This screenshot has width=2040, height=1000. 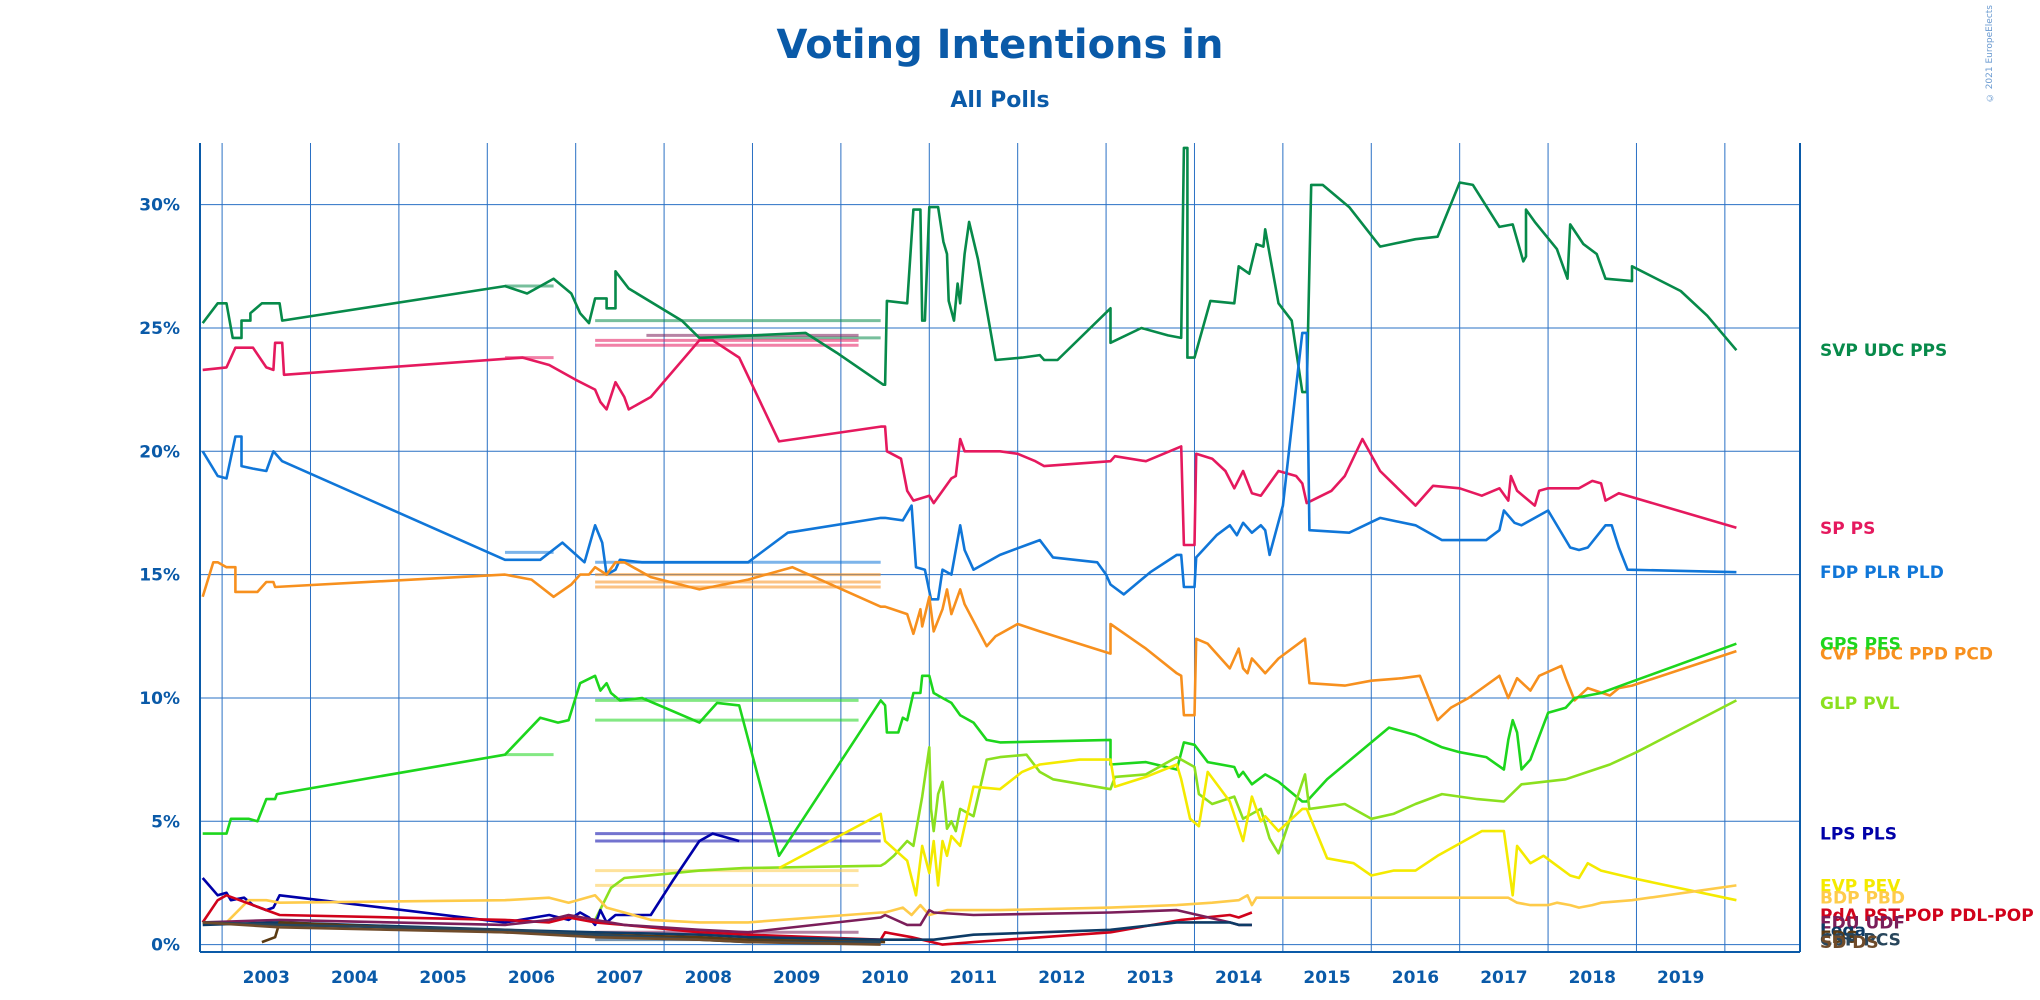 What do you see at coordinates (1839, 938) in the screenshot?
I see `series-label: EDS` at bounding box center [1839, 938].